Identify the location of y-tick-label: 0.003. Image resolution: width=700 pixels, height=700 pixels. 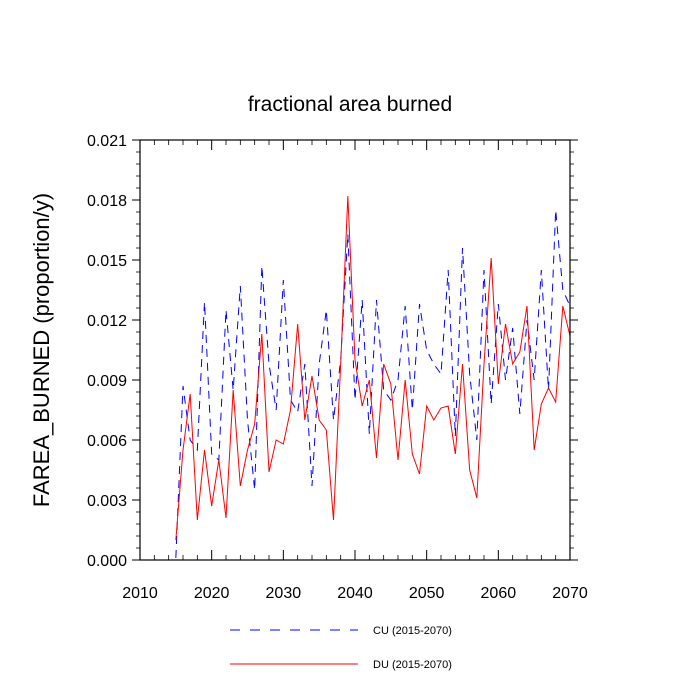
(107, 501).